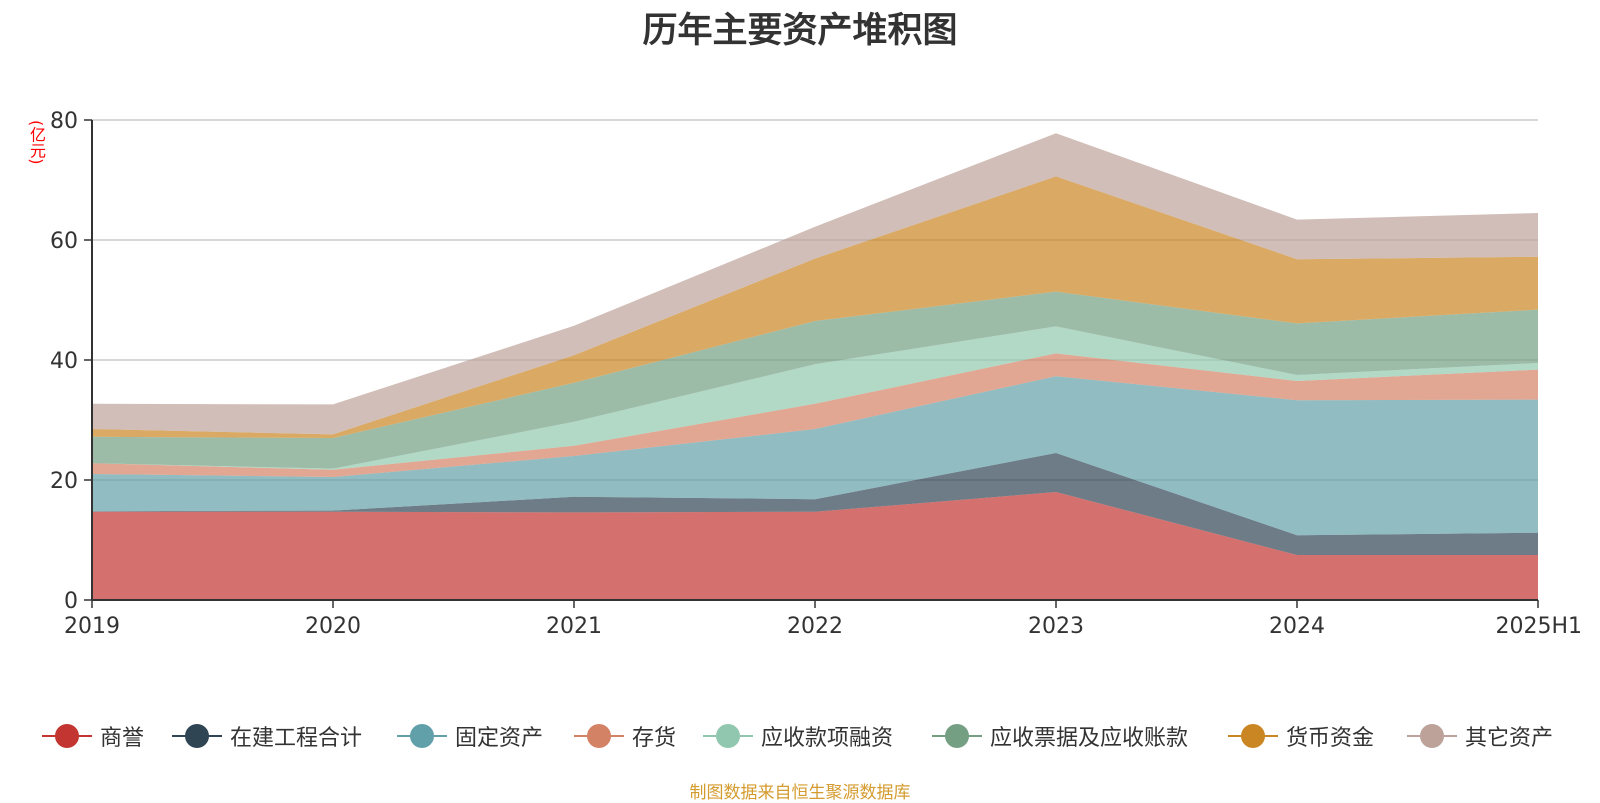  I want to click on legend-label: 在建工程合计, so click(296, 738).